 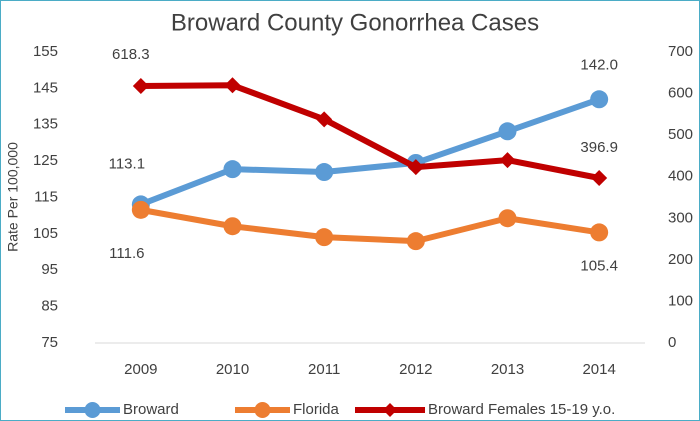 I want to click on series-line, so click(x=370, y=225).